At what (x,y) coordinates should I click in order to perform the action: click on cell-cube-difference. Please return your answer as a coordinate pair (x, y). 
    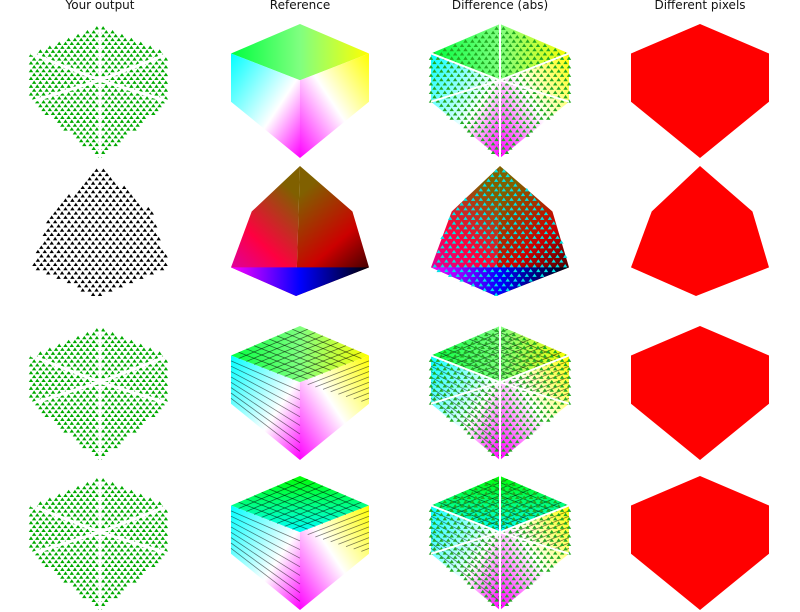
    Looking at the image, I should click on (500, 91).